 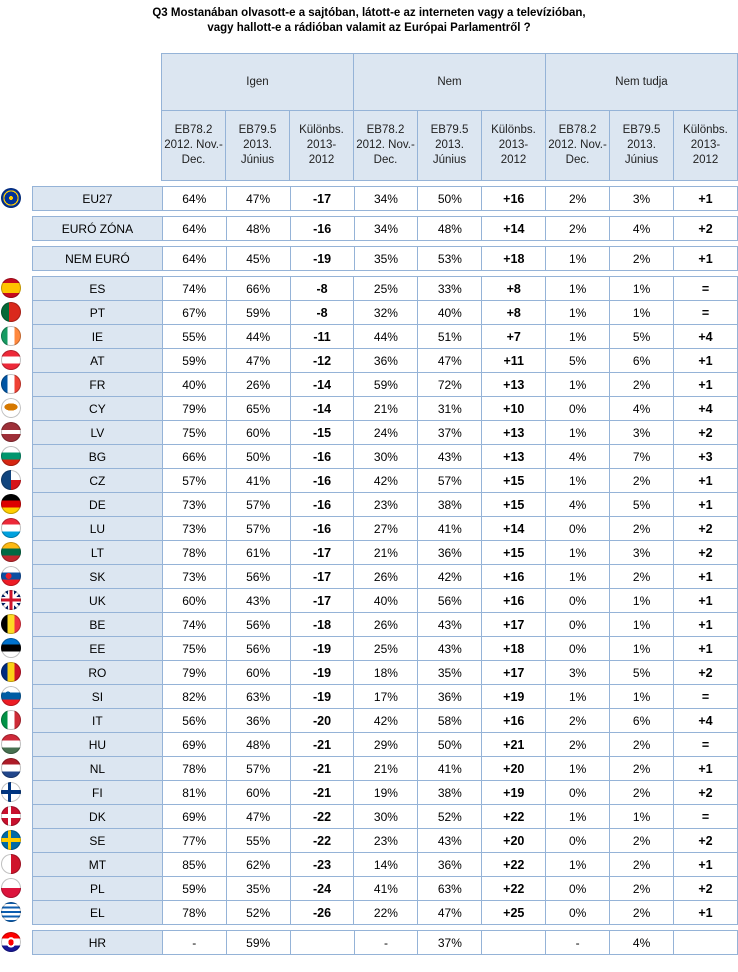 What do you see at coordinates (11, 336) in the screenshot?
I see `flag-ie-icon` at bounding box center [11, 336].